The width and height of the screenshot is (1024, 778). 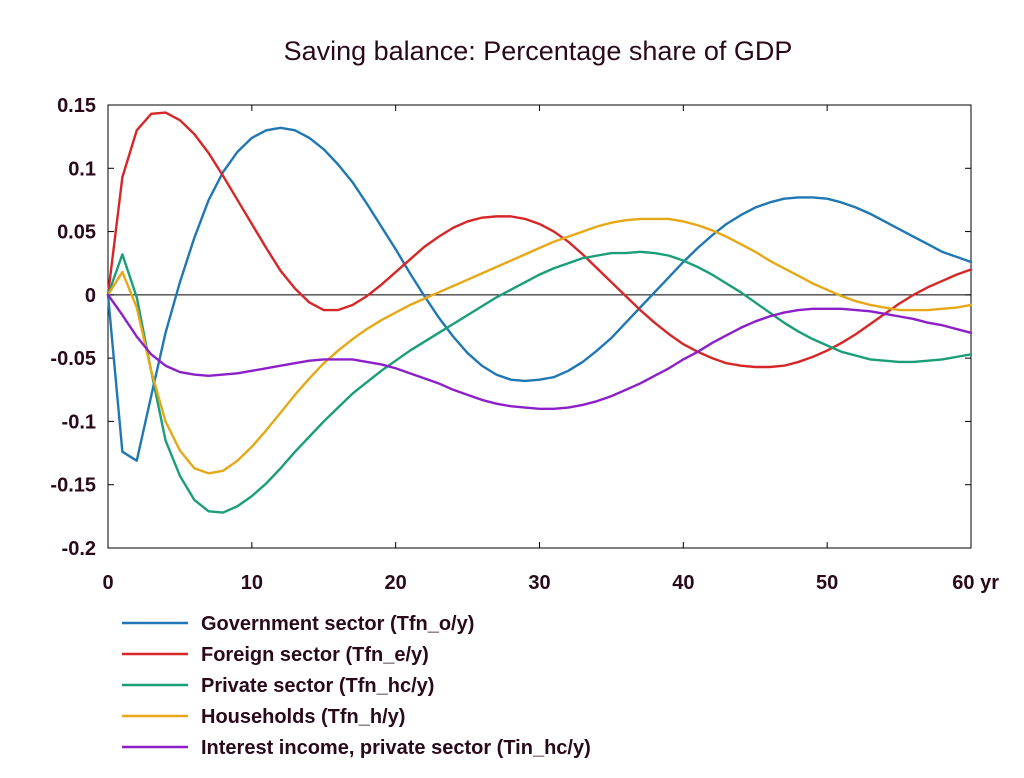 What do you see at coordinates (975, 583) in the screenshot?
I see `x-tick-label: 60 yr` at bounding box center [975, 583].